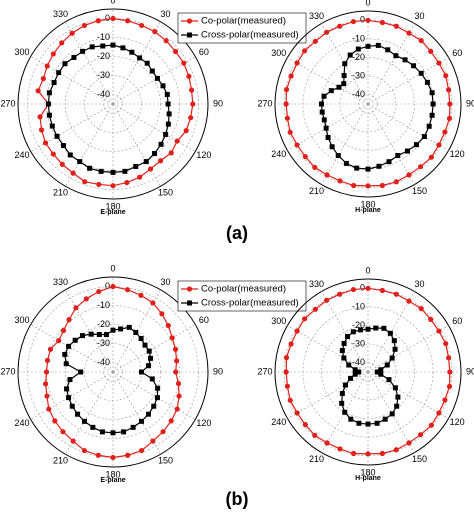  What do you see at coordinates (103, 75) in the screenshot?
I see `r-tick-label: -30` at bounding box center [103, 75].